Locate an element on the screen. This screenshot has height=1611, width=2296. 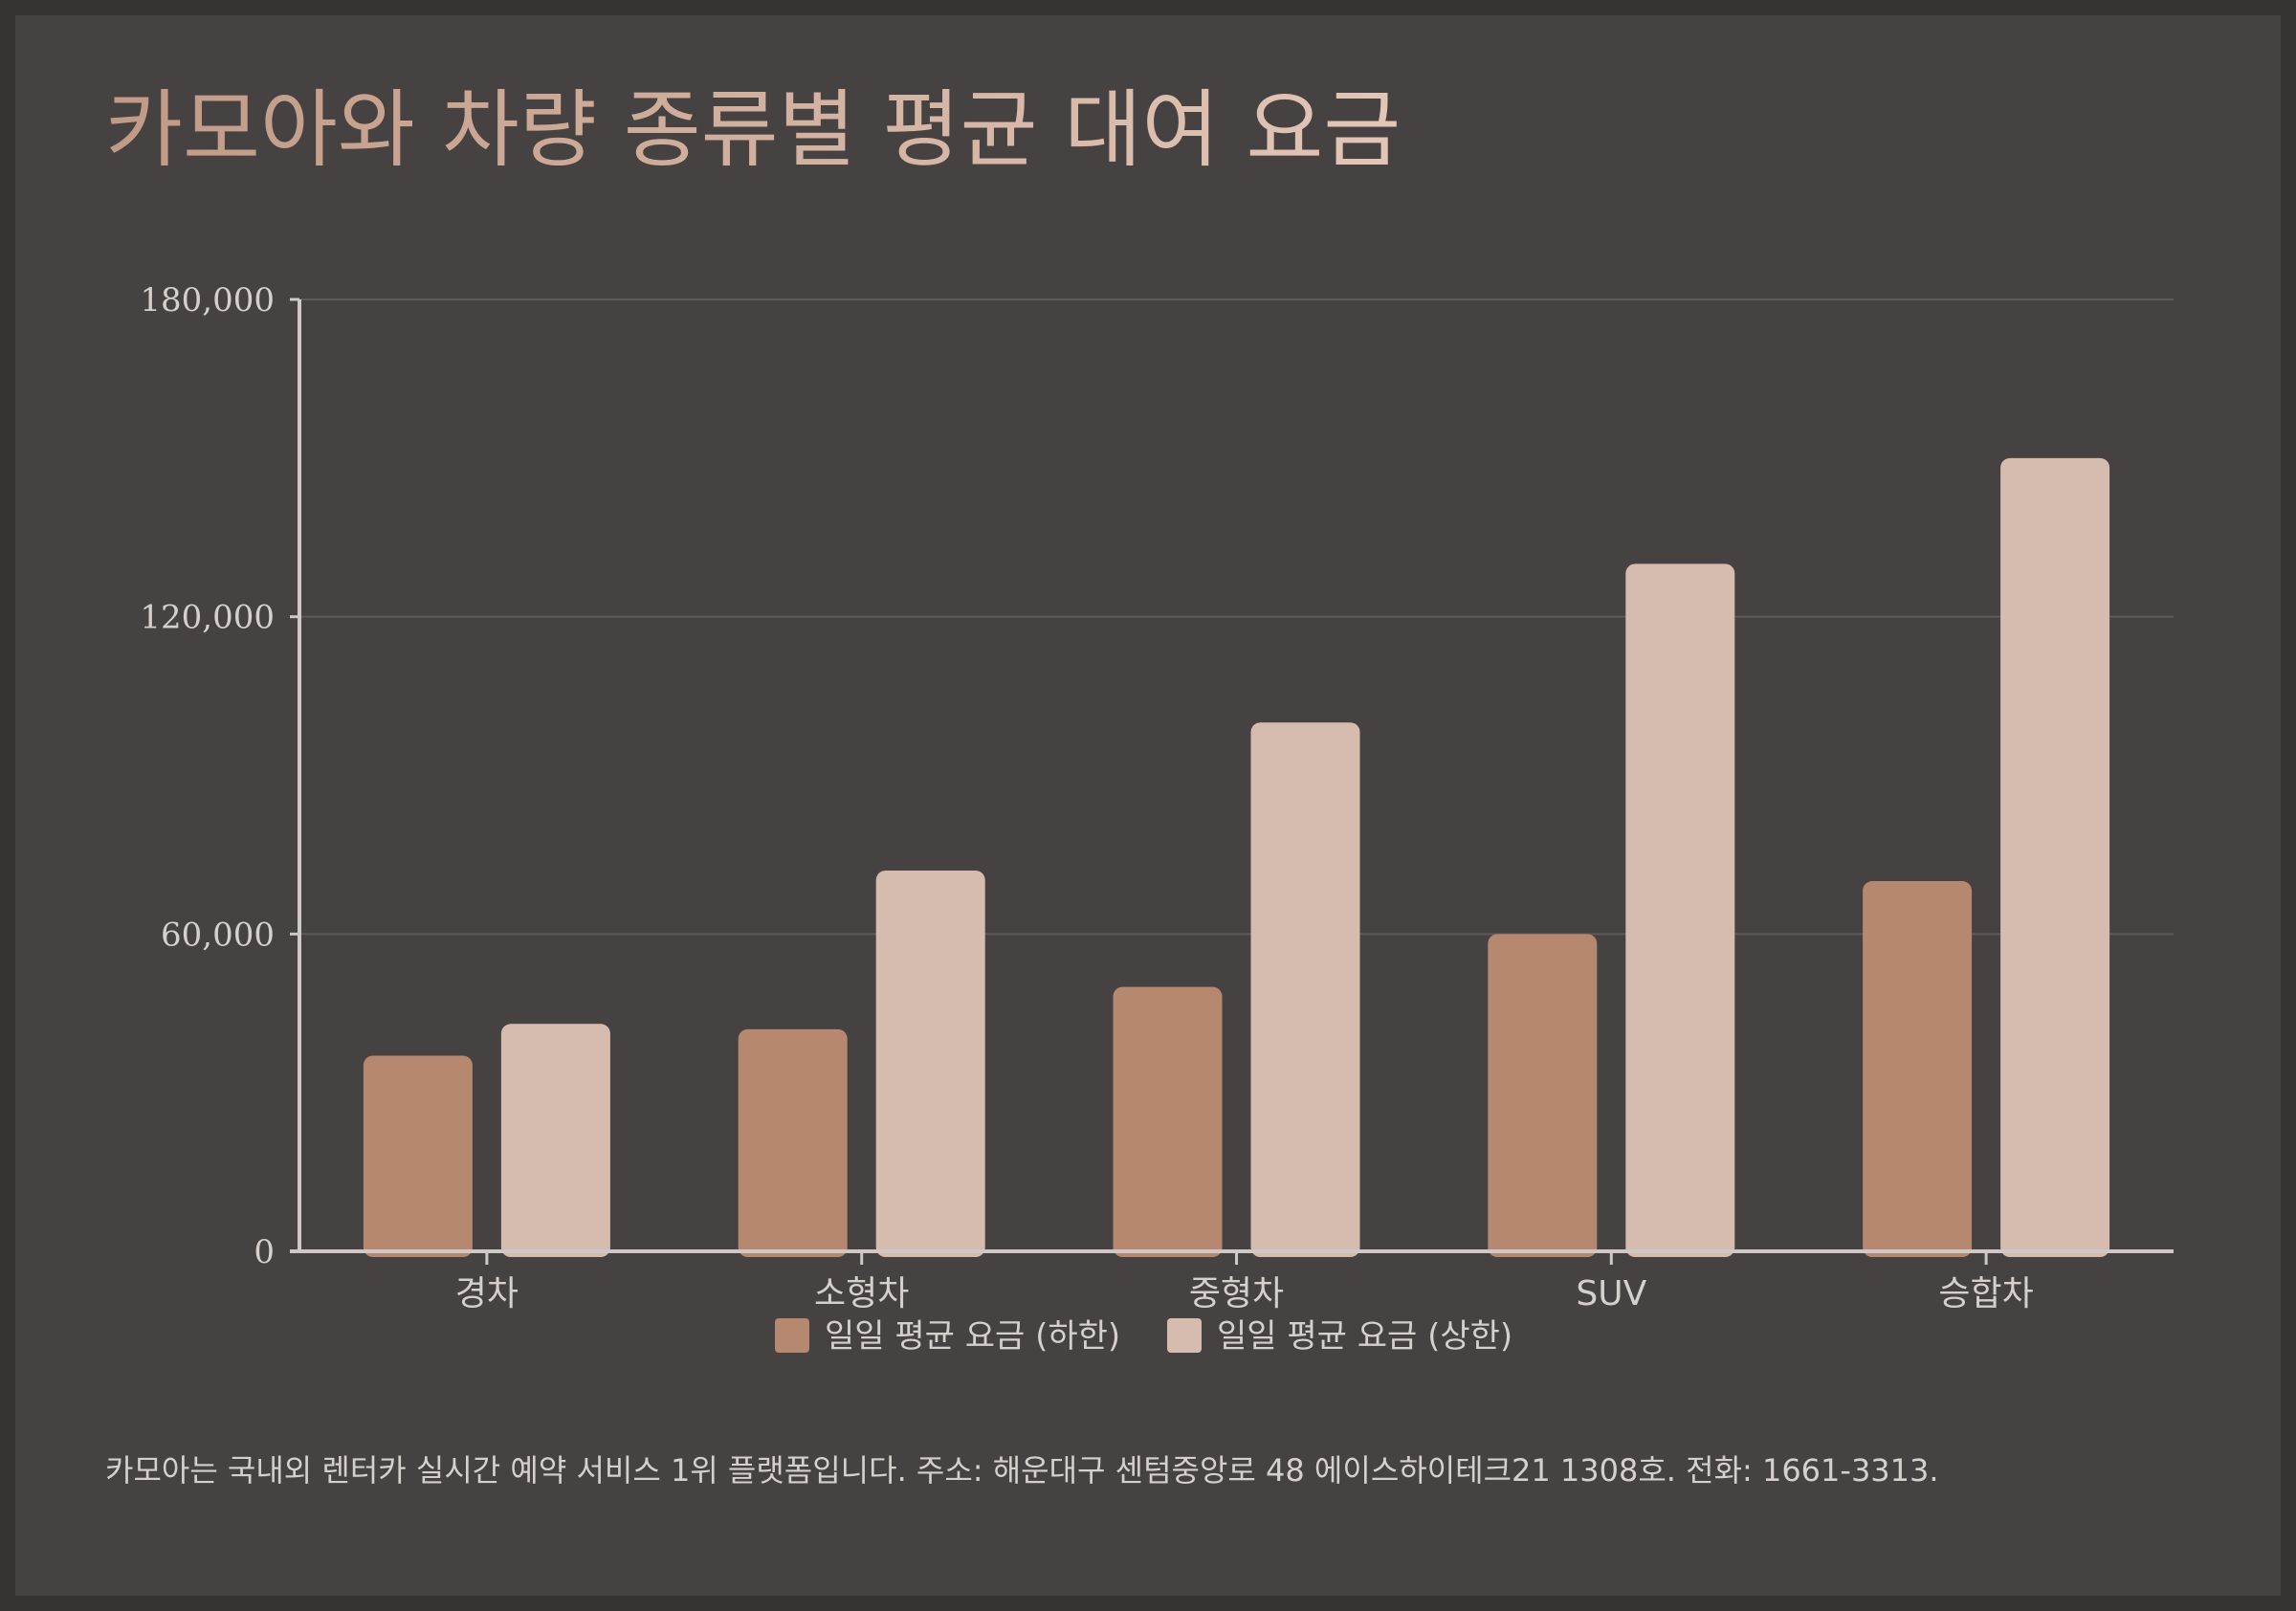
legend-label-0: 일일 평균 요금 (하한) is located at coordinates (972, 1336).